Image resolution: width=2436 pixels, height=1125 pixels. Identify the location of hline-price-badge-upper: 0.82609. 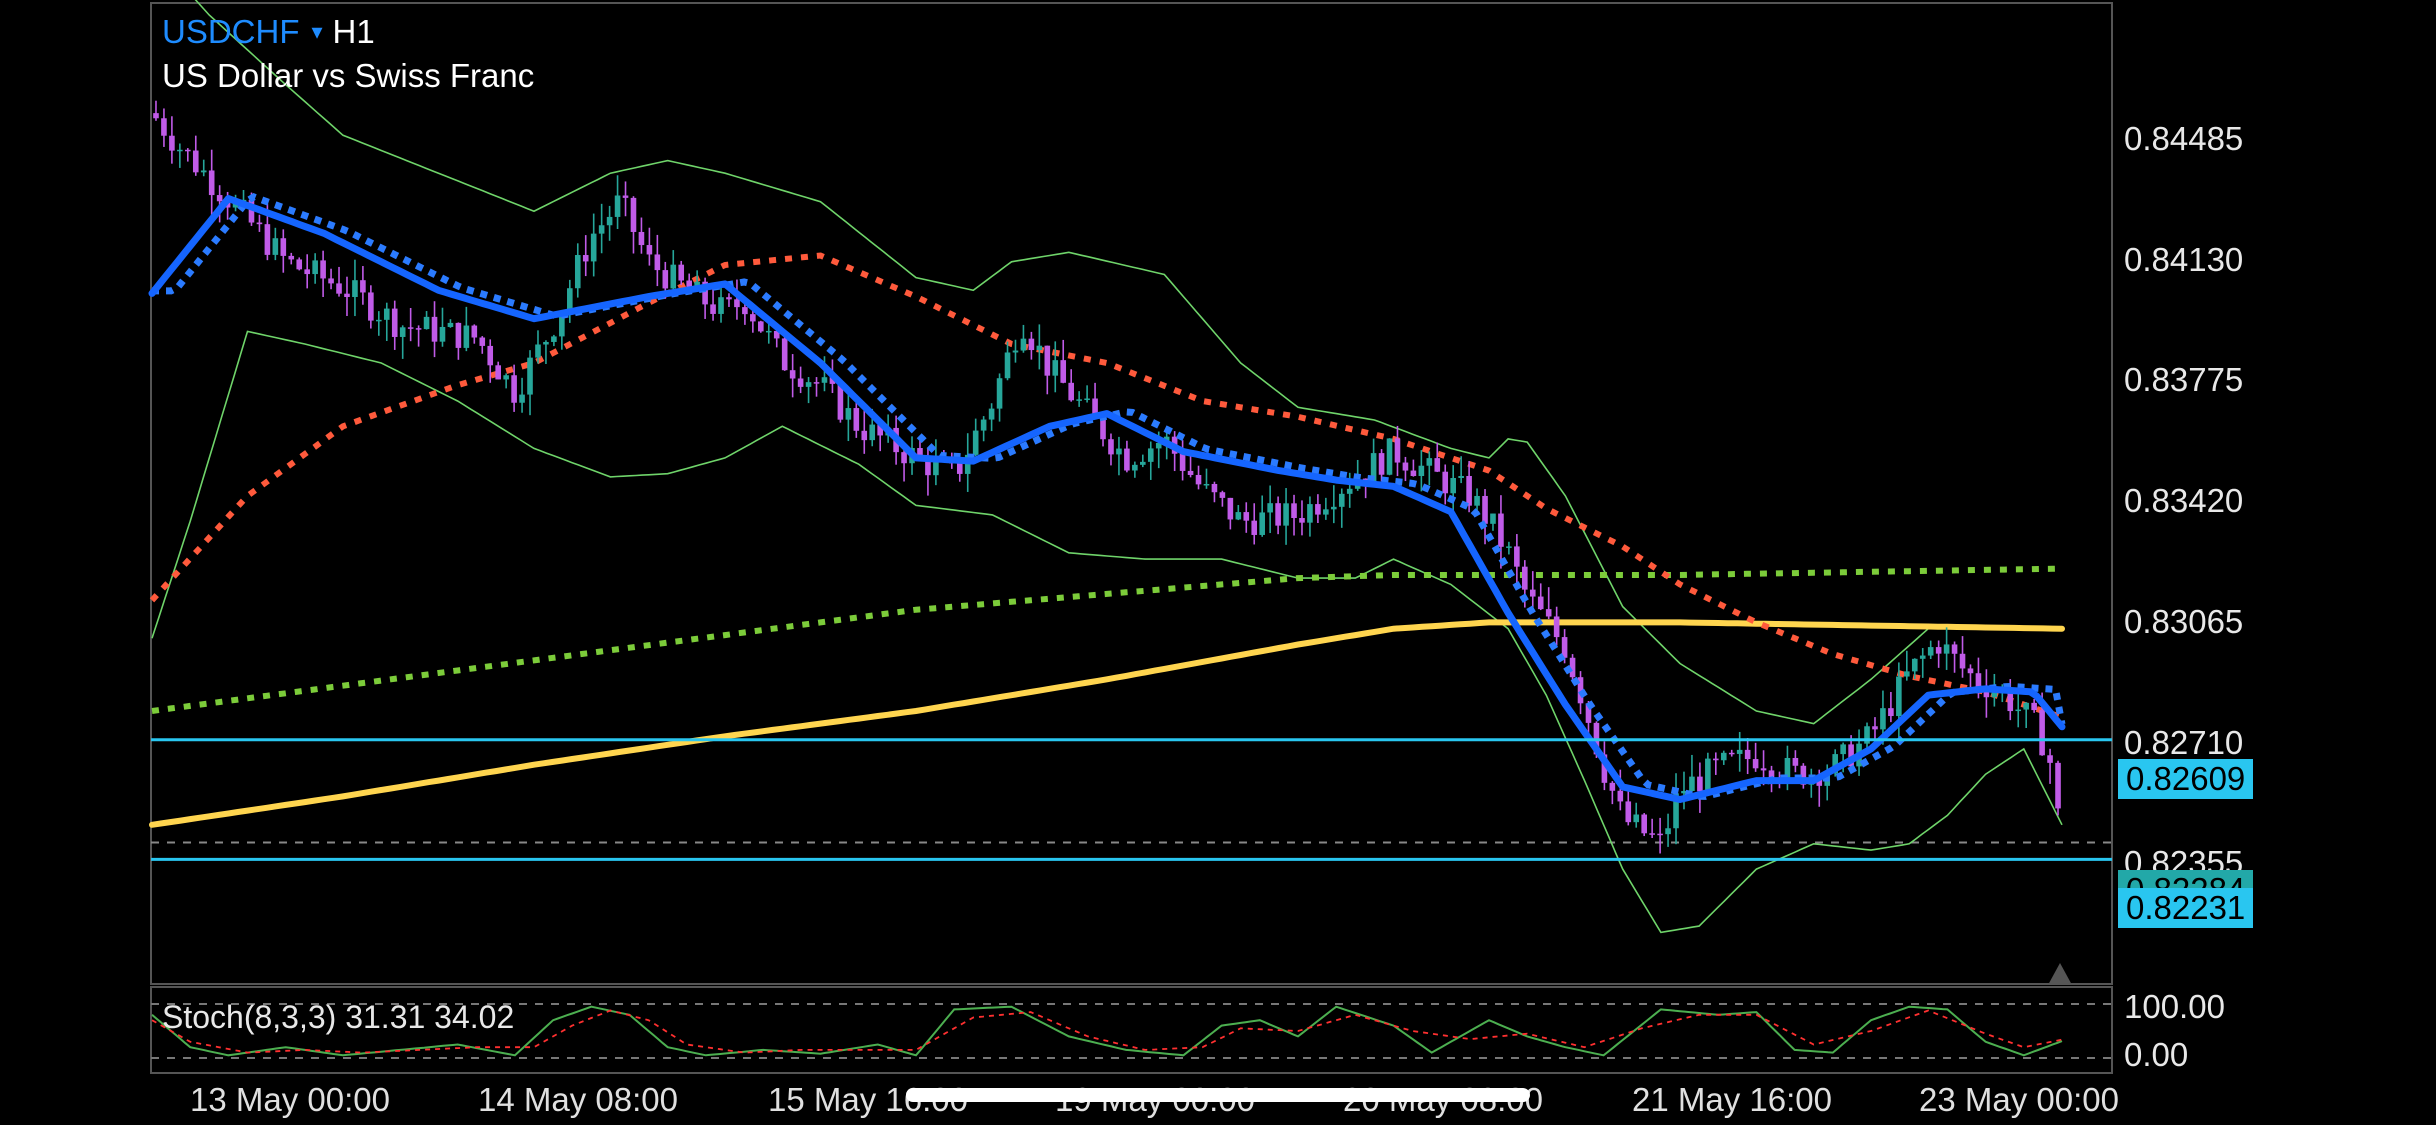
(2186, 779).